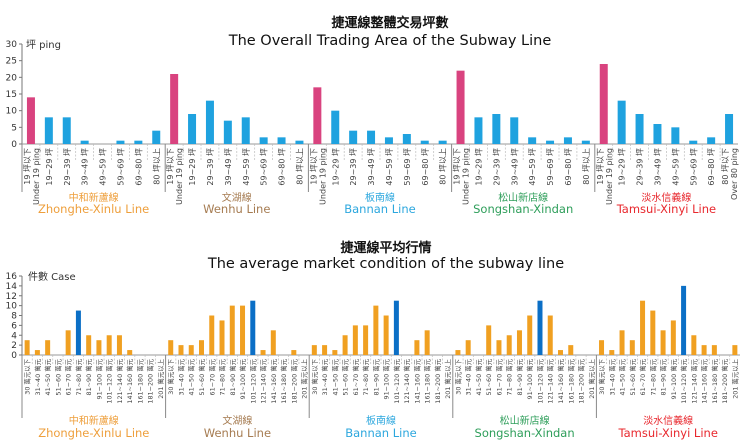 Image resolution: width=743 pixels, height=444 pixels. What do you see at coordinates (525, 433) in the screenshot?
I see `group-label-en: Songshan-Xindan` at bounding box center [525, 433].